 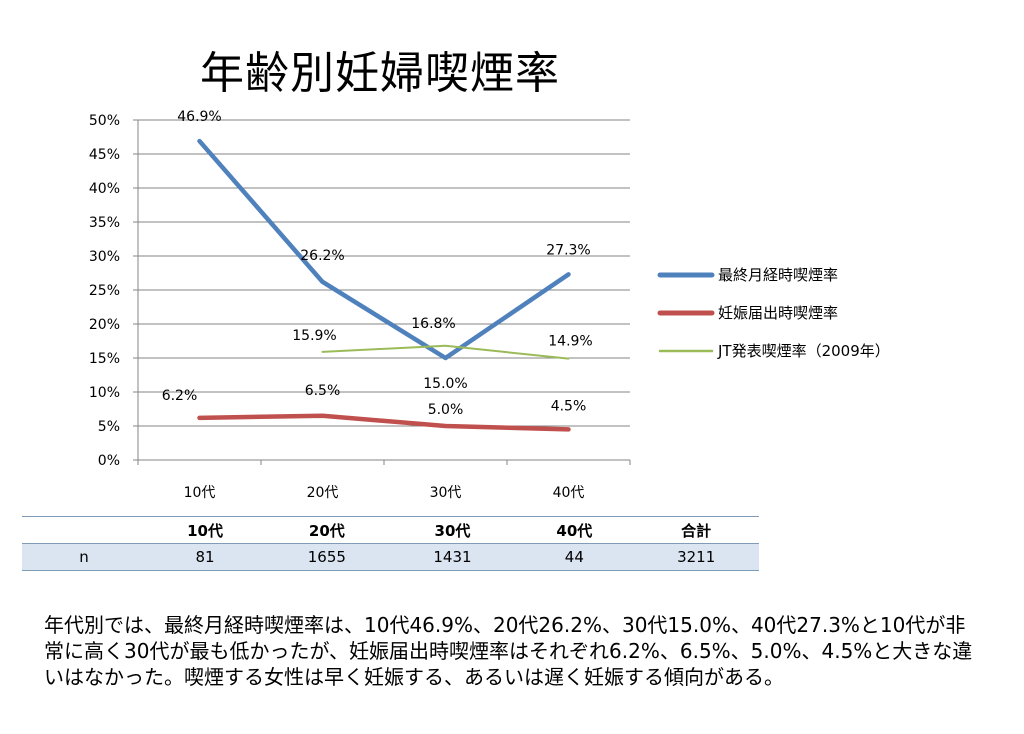 I want to click on table-header-cell, so click(x=84, y=530).